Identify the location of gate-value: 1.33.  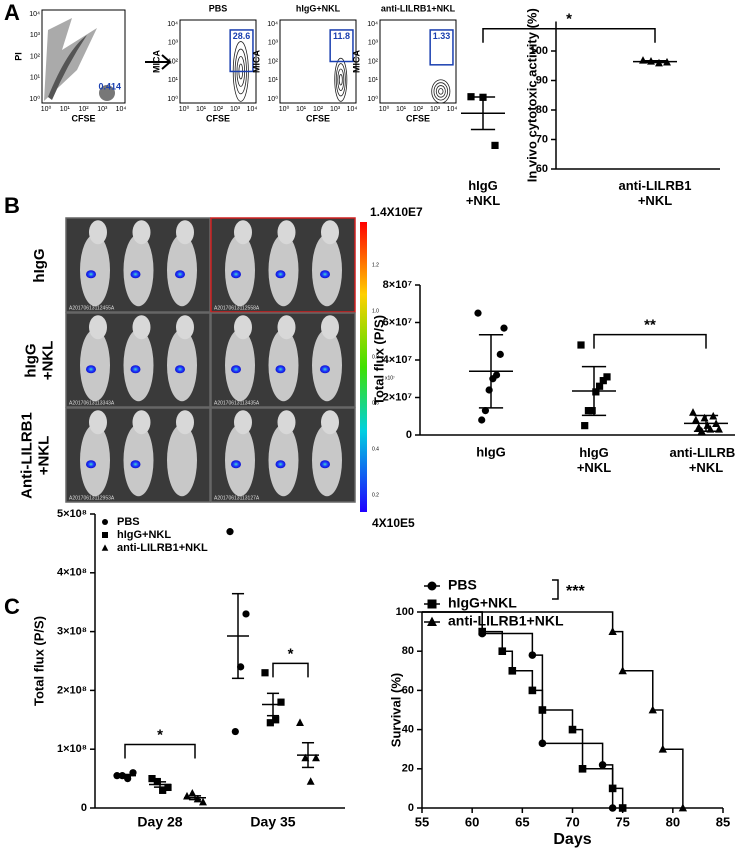
(442, 36).